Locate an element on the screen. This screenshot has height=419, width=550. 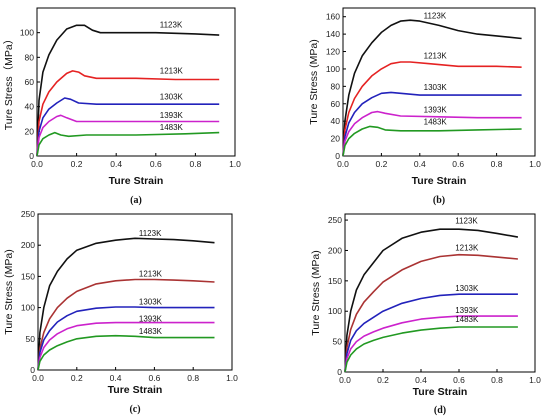
panel-label: (b) is located at coordinates (439, 200).